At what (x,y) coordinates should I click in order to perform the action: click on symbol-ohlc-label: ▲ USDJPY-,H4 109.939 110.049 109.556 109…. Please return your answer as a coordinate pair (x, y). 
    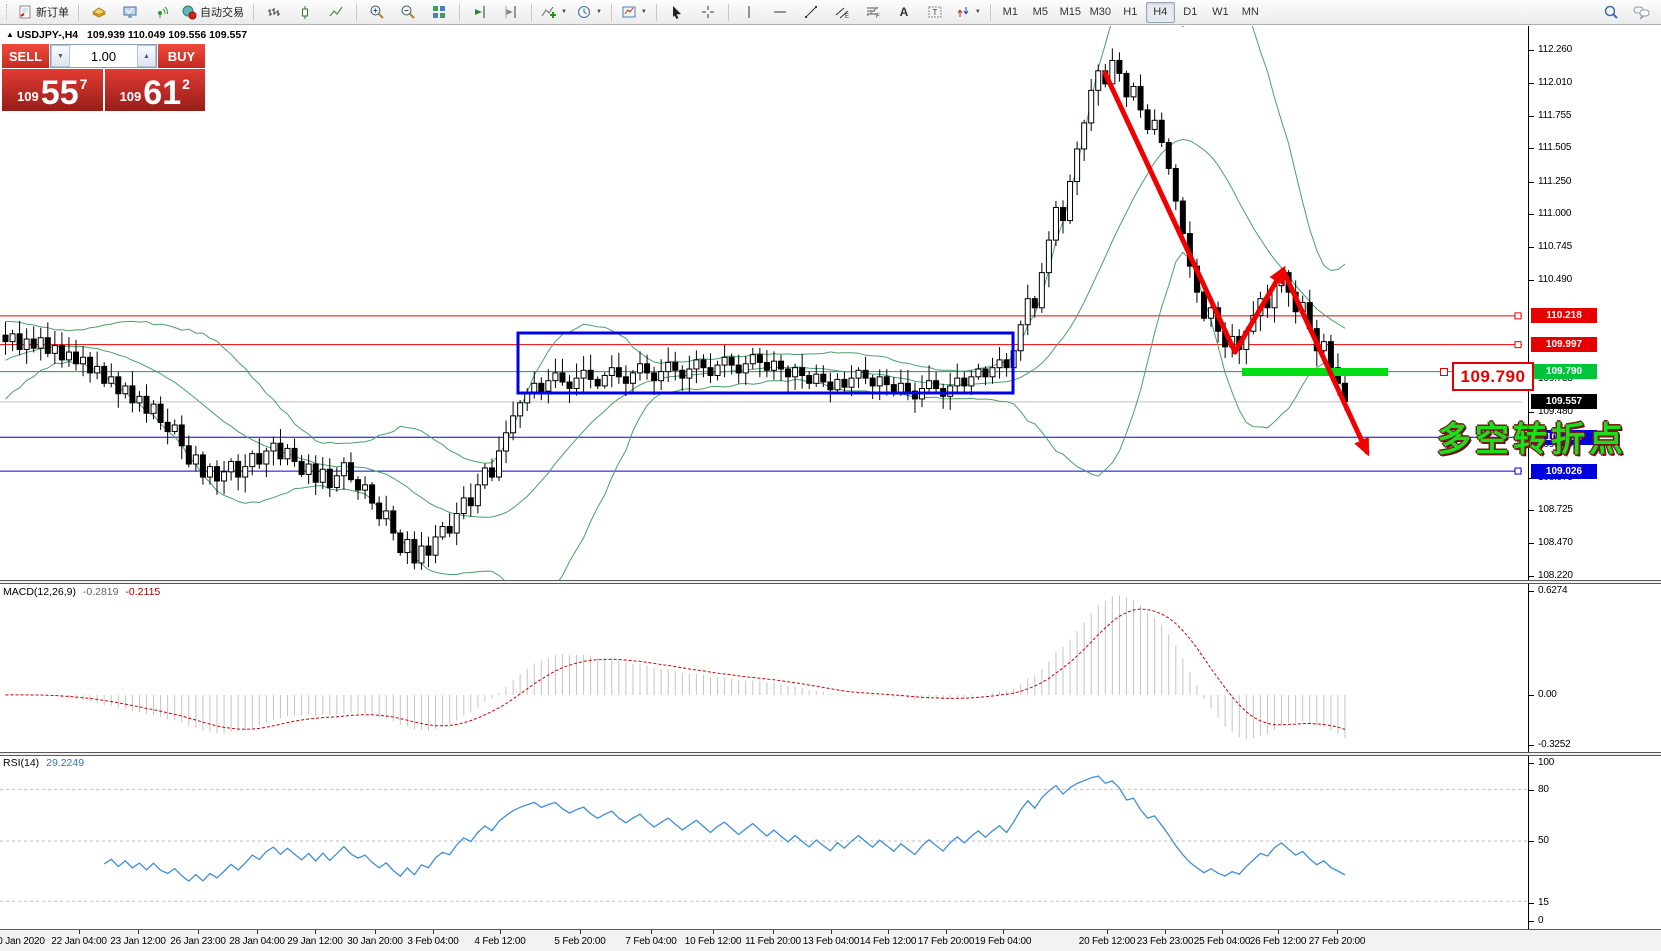
    Looking at the image, I should click on (126, 35).